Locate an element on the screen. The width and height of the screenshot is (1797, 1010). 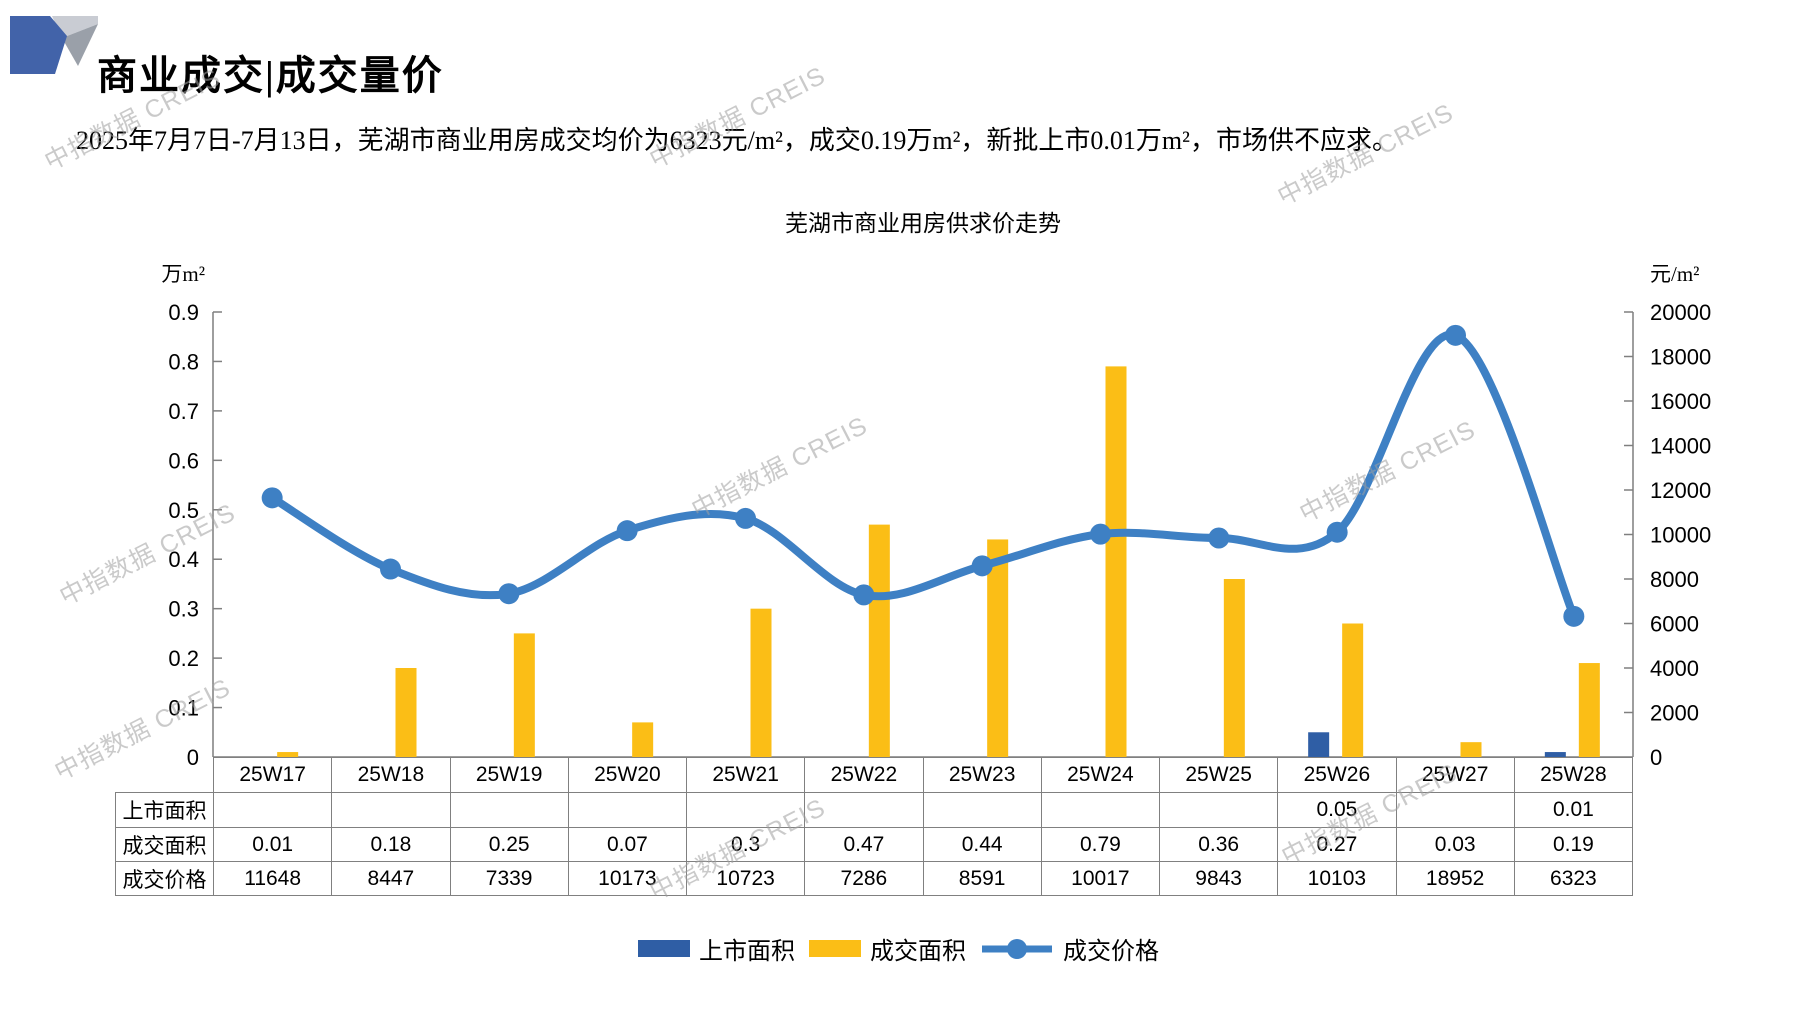
week-header-cell: 25W25 is located at coordinates (1218, 775).